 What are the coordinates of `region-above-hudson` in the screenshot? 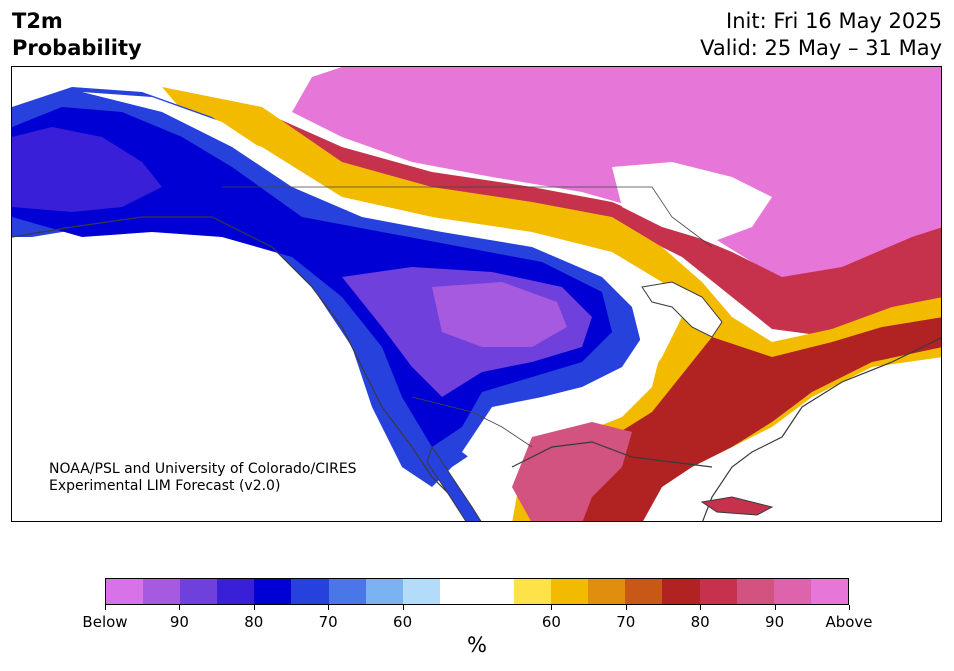 It's located at (692, 202).